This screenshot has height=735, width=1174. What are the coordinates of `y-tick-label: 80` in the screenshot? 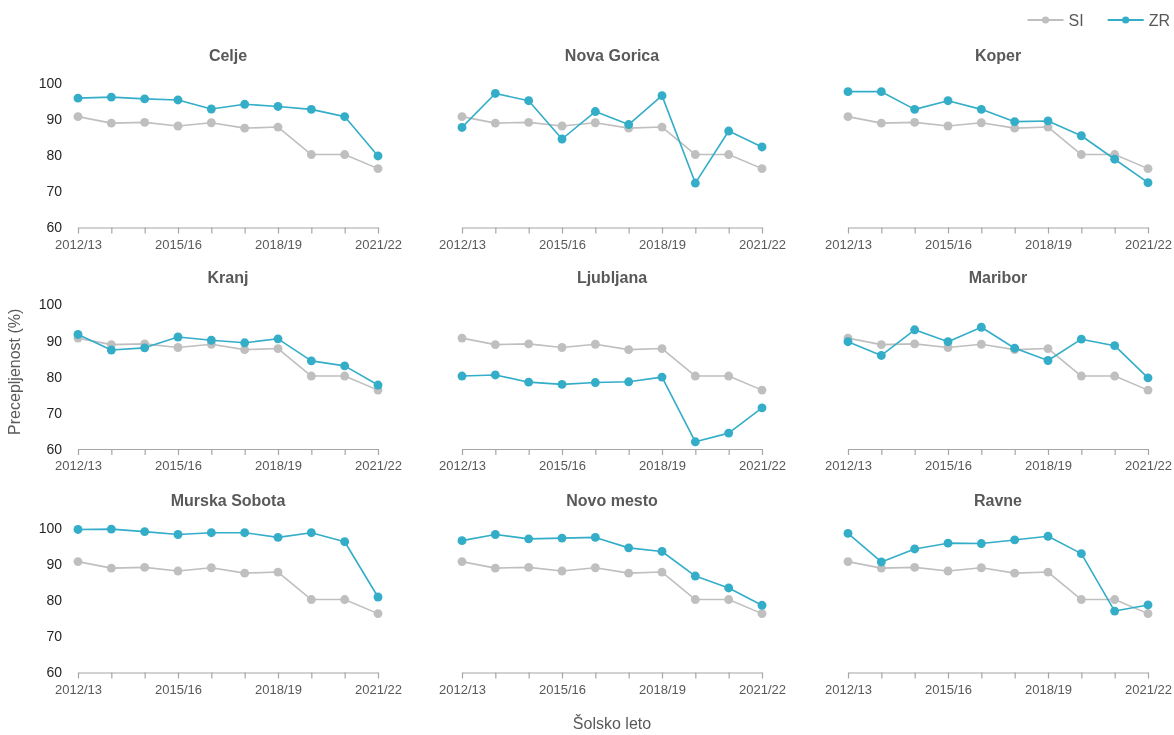 It's located at (54, 155).